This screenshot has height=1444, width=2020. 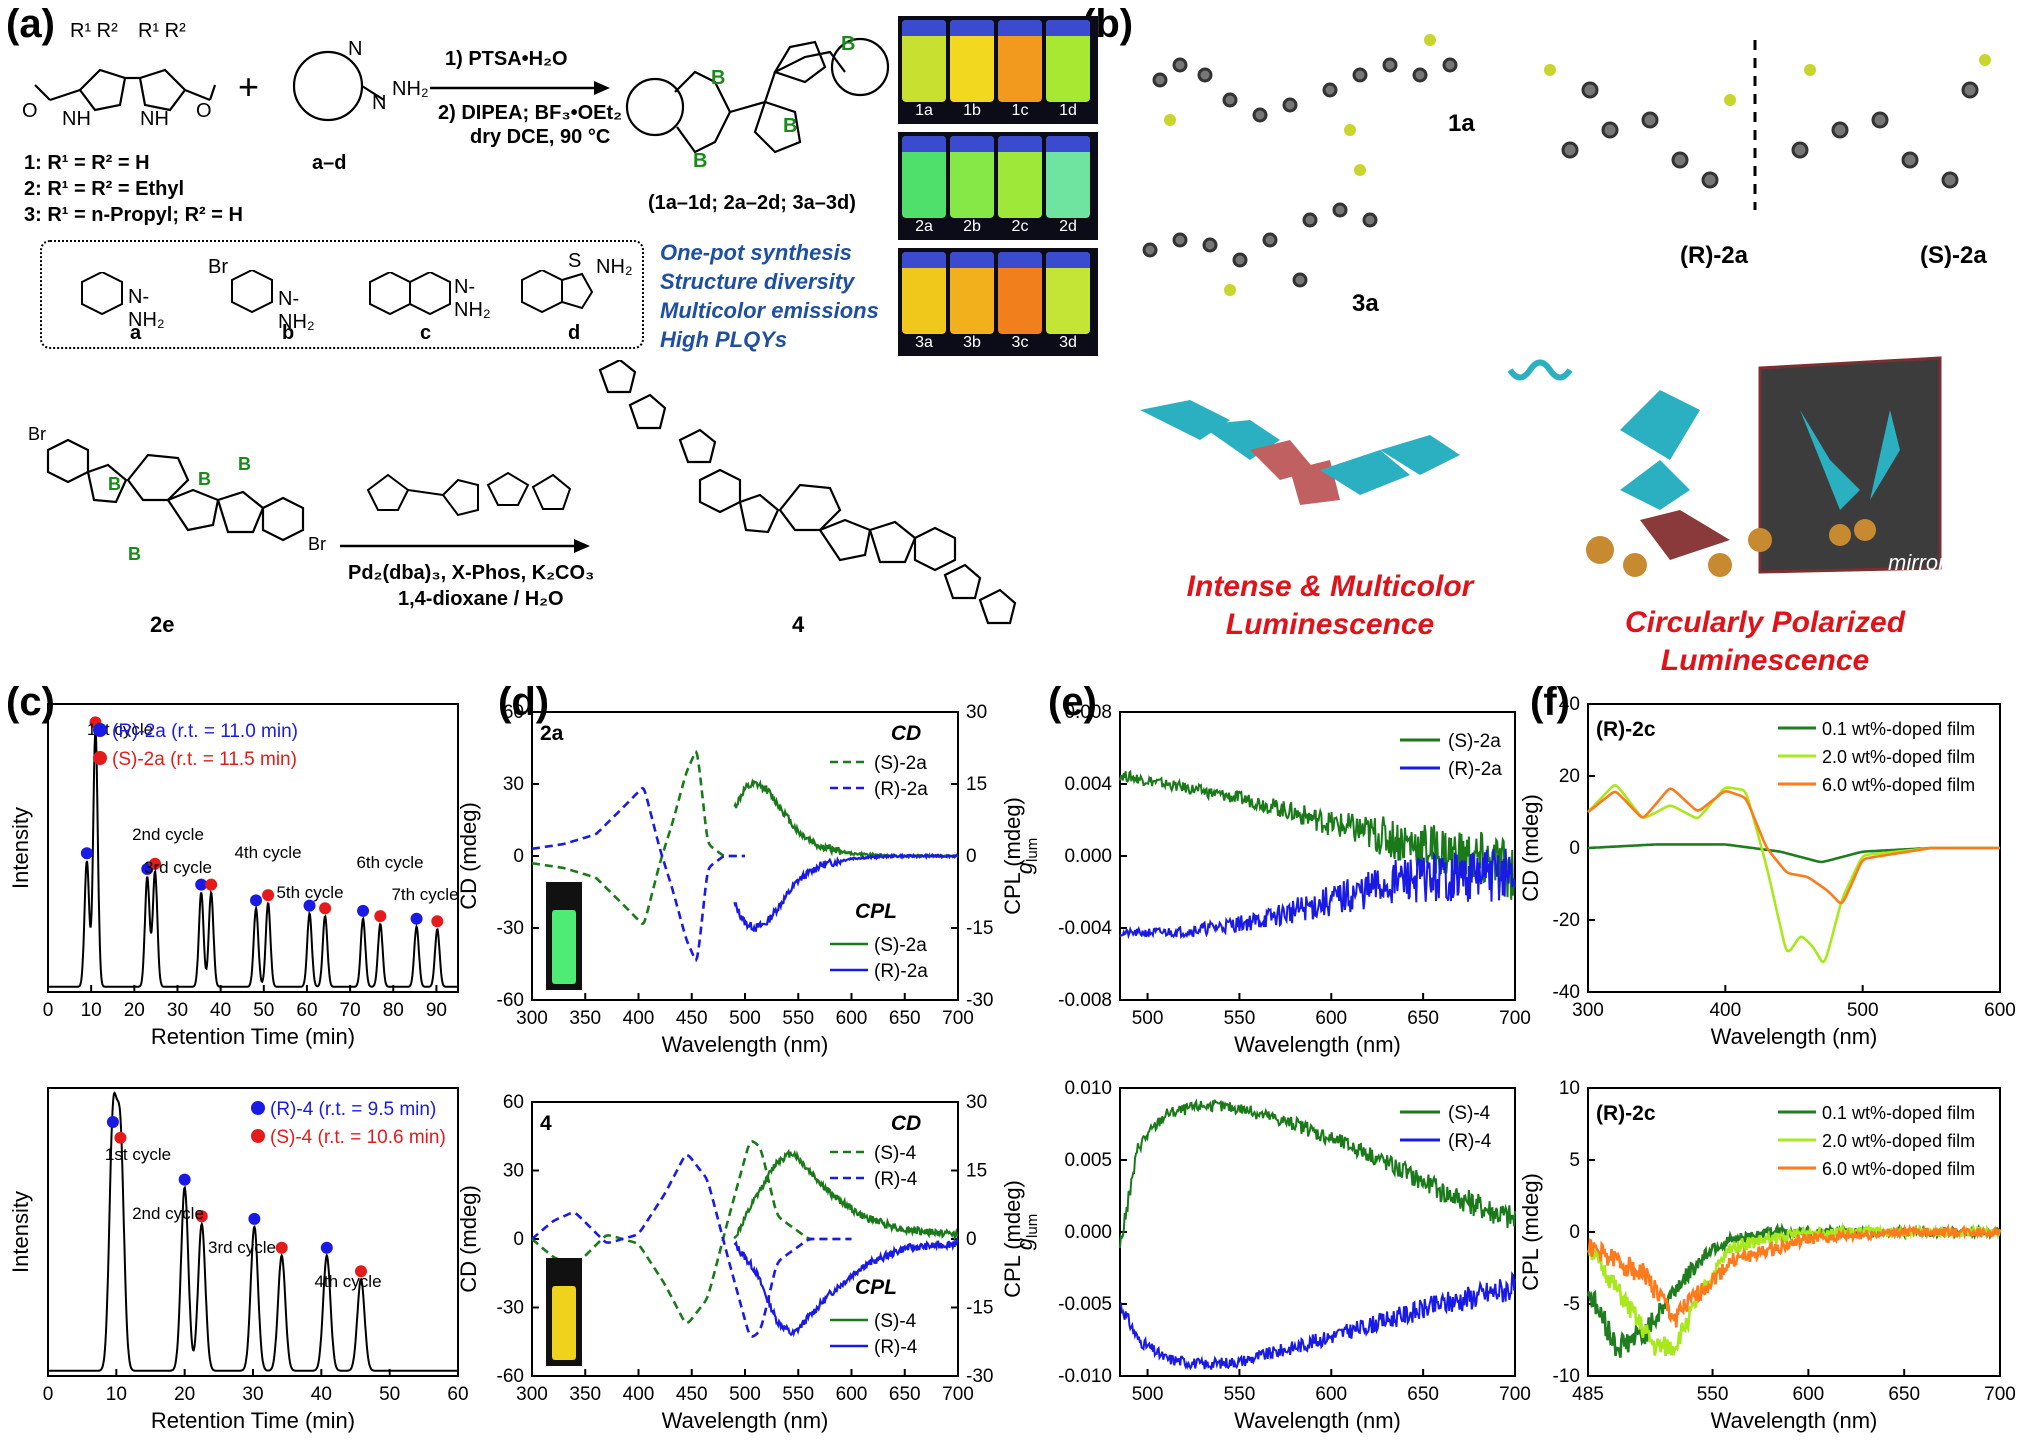 What do you see at coordinates (1068, 177) in the screenshot?
I see `vial-2d` at bounding box center [1068, 177].